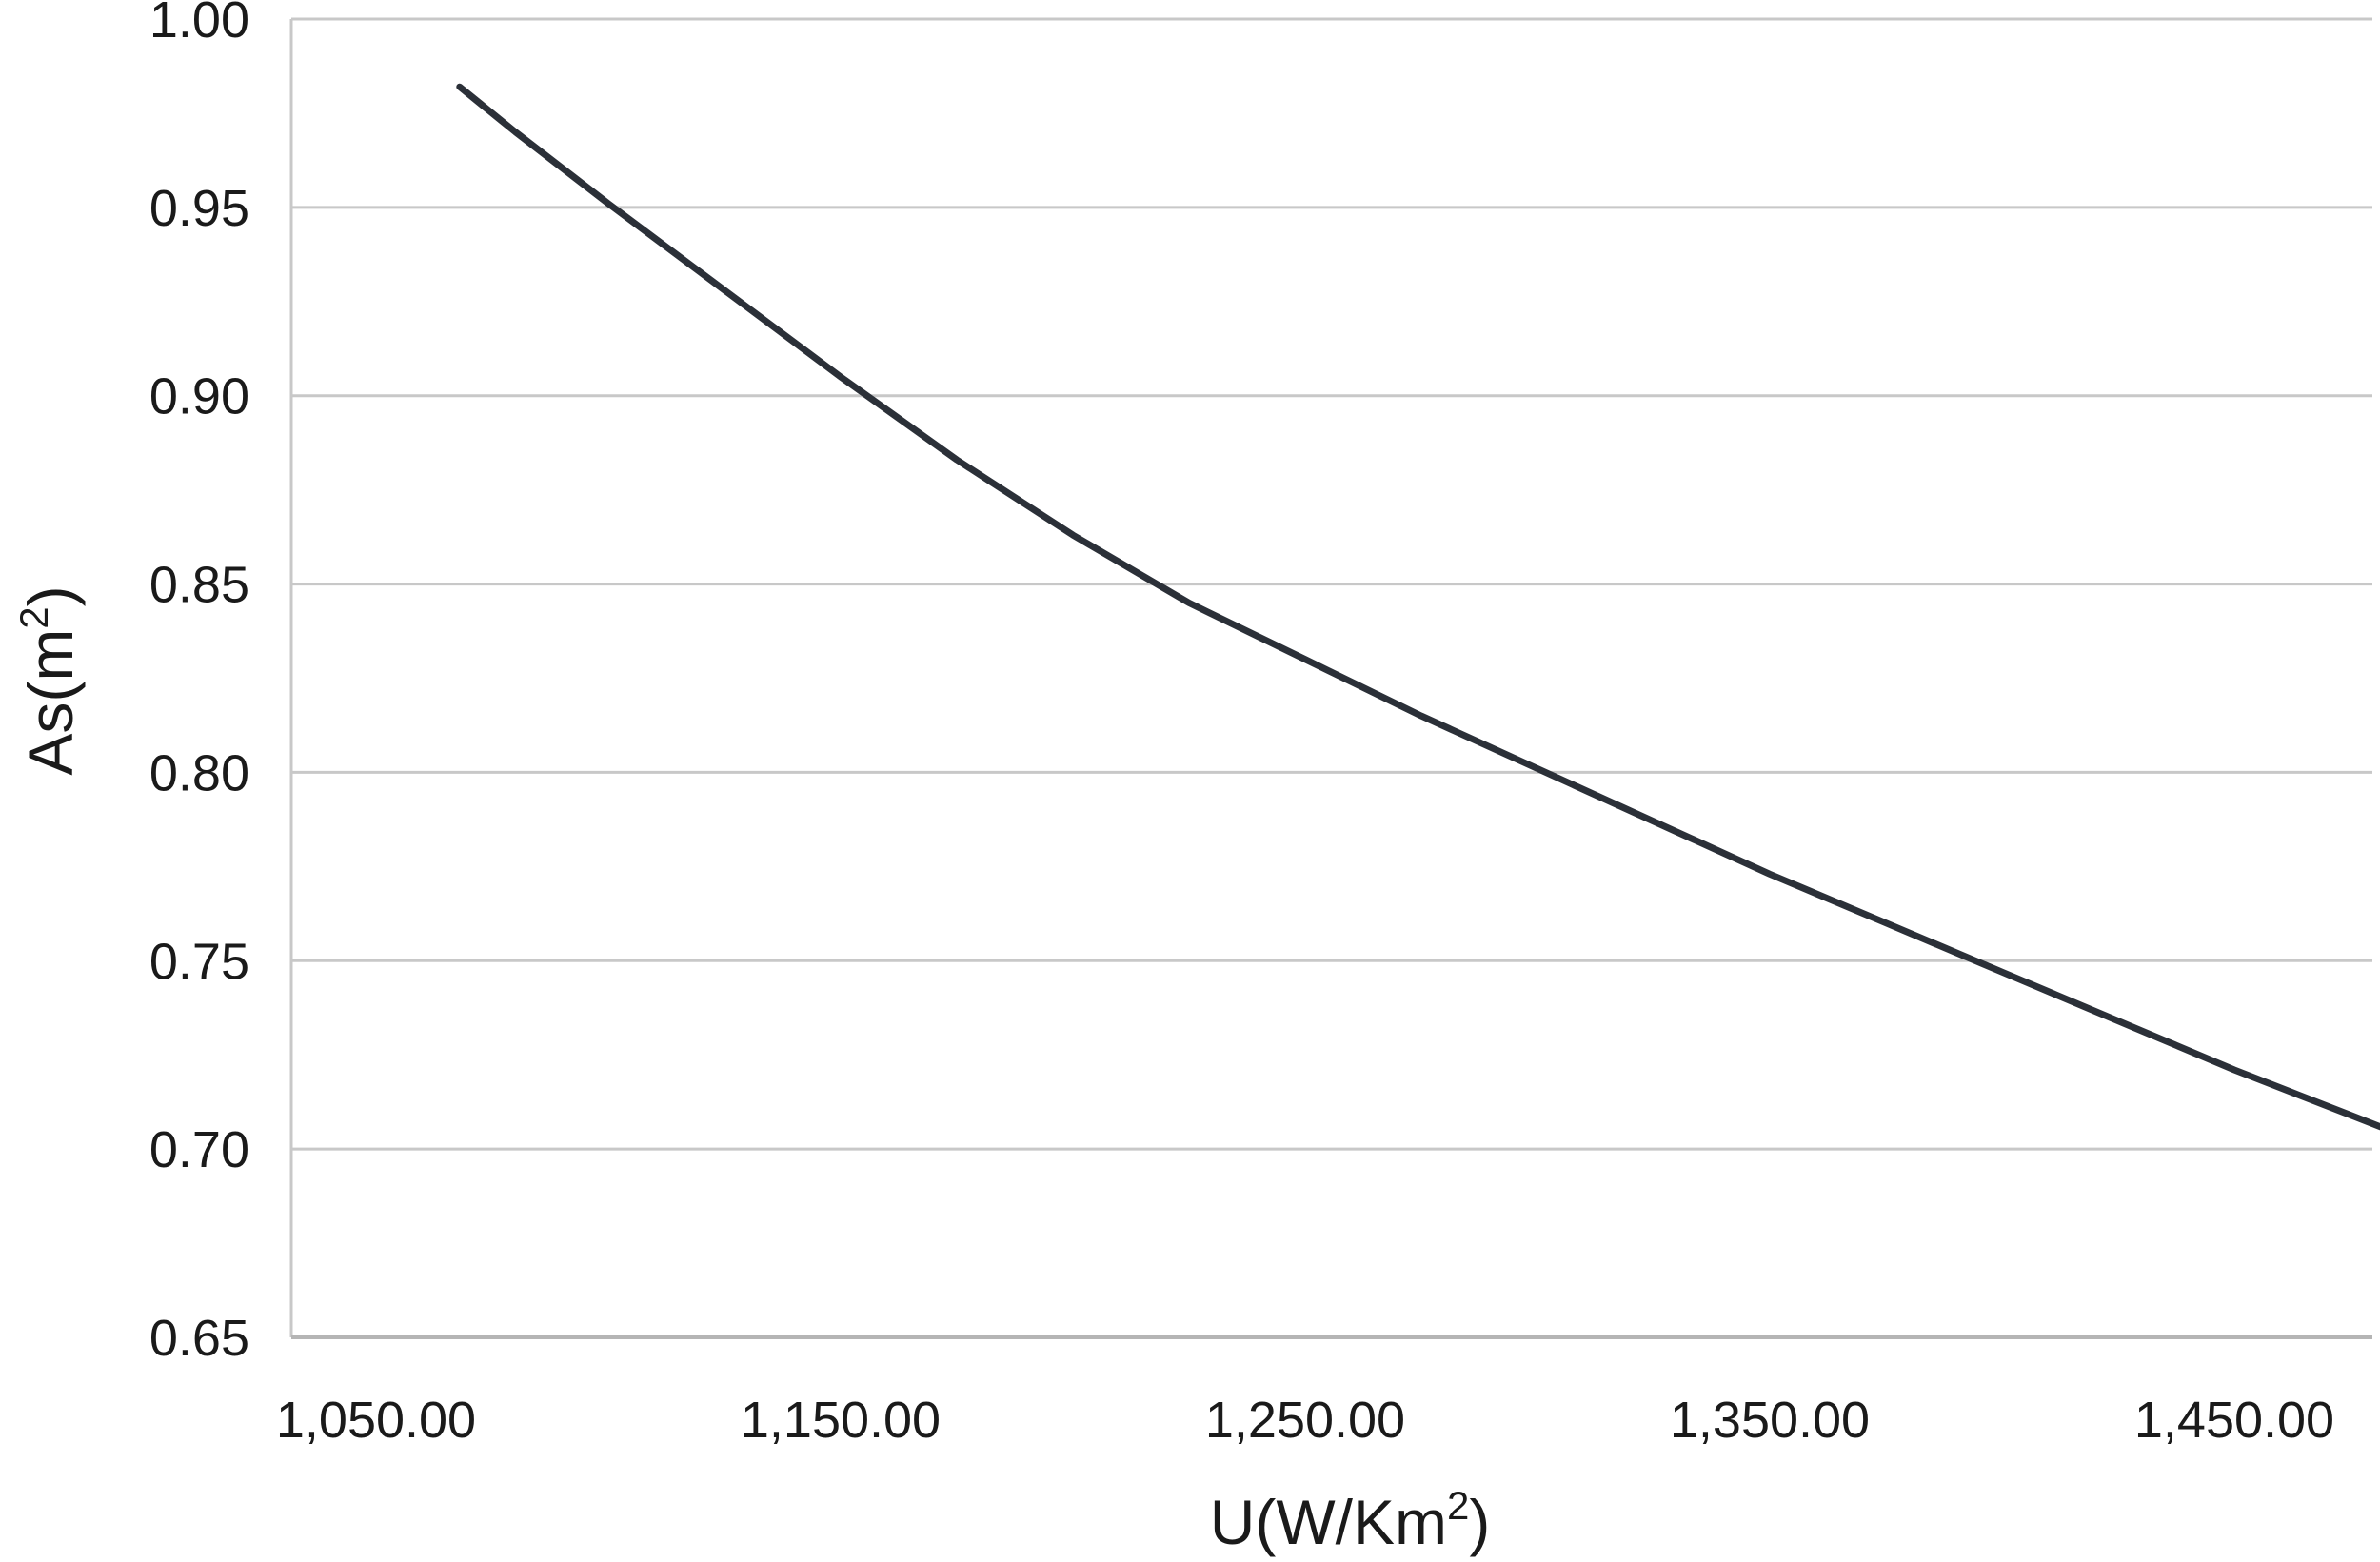 The image size is (2380, 1562). What do you see at coordinates (1350, 1520) in the screenshot?
I see `x-axis-label: U(W/Km2)` at bounding box center [1350, 1520].